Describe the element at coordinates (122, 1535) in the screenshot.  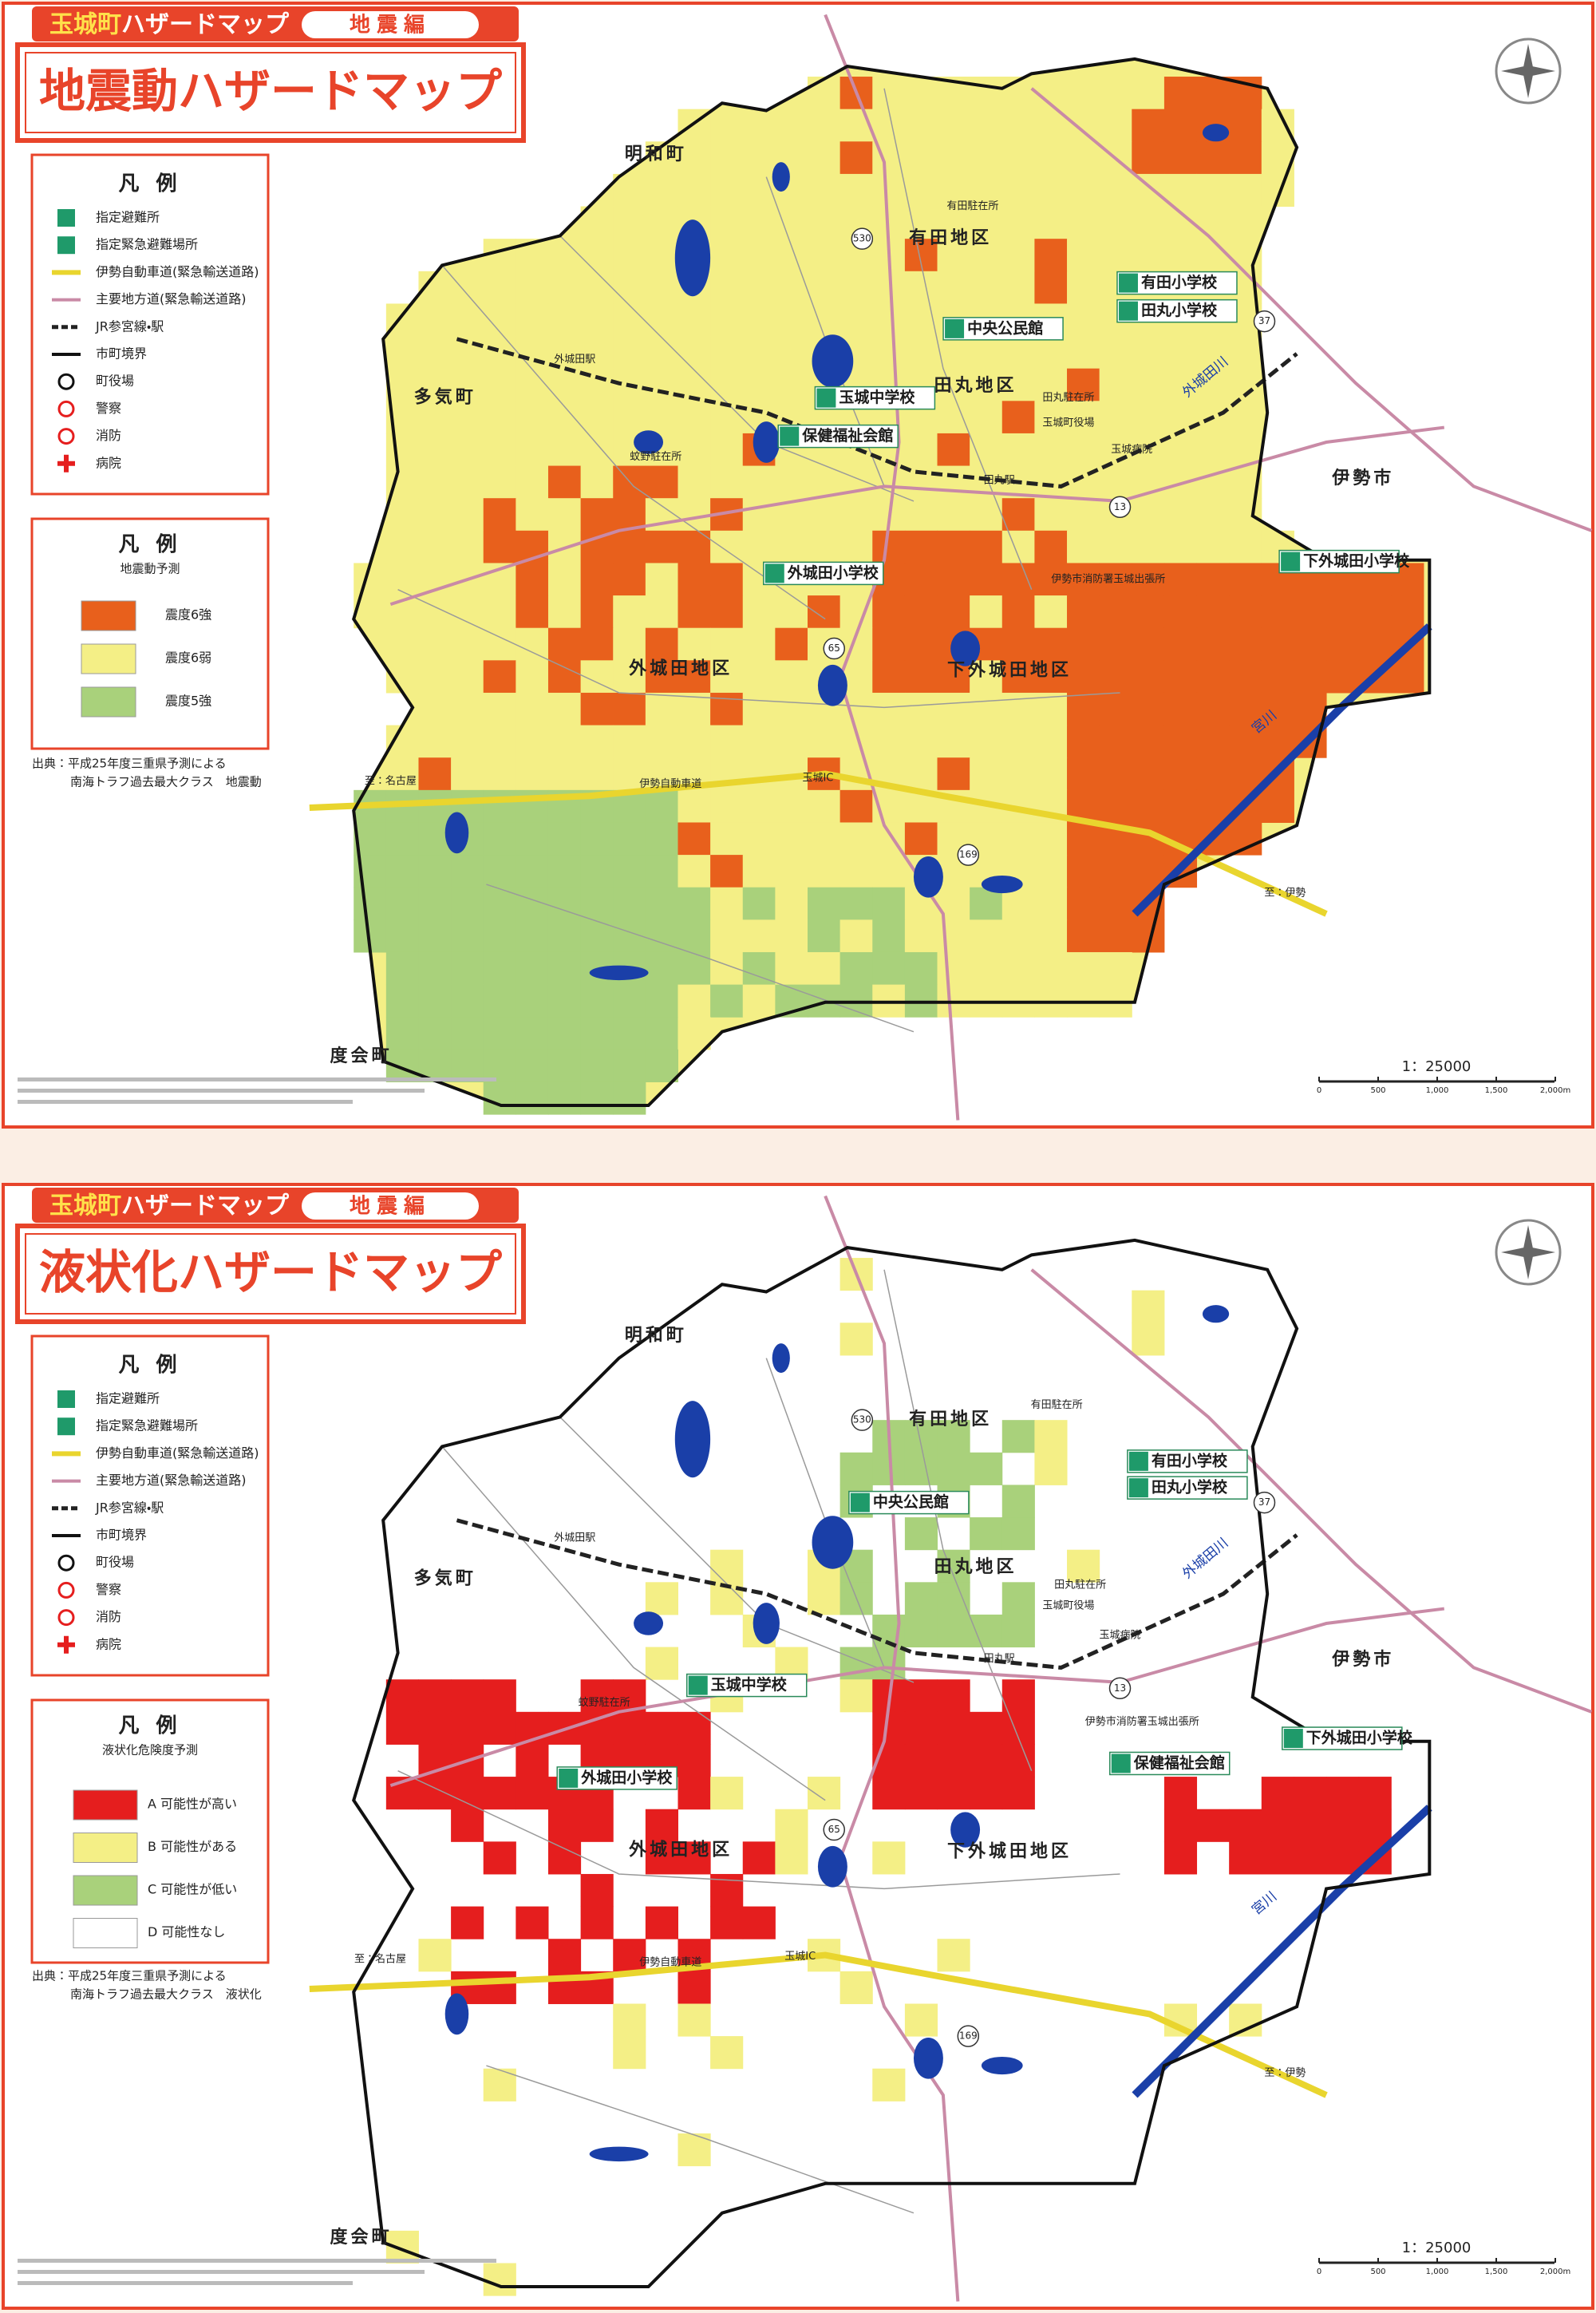
I see `legend-item: 市町境界` at that location.